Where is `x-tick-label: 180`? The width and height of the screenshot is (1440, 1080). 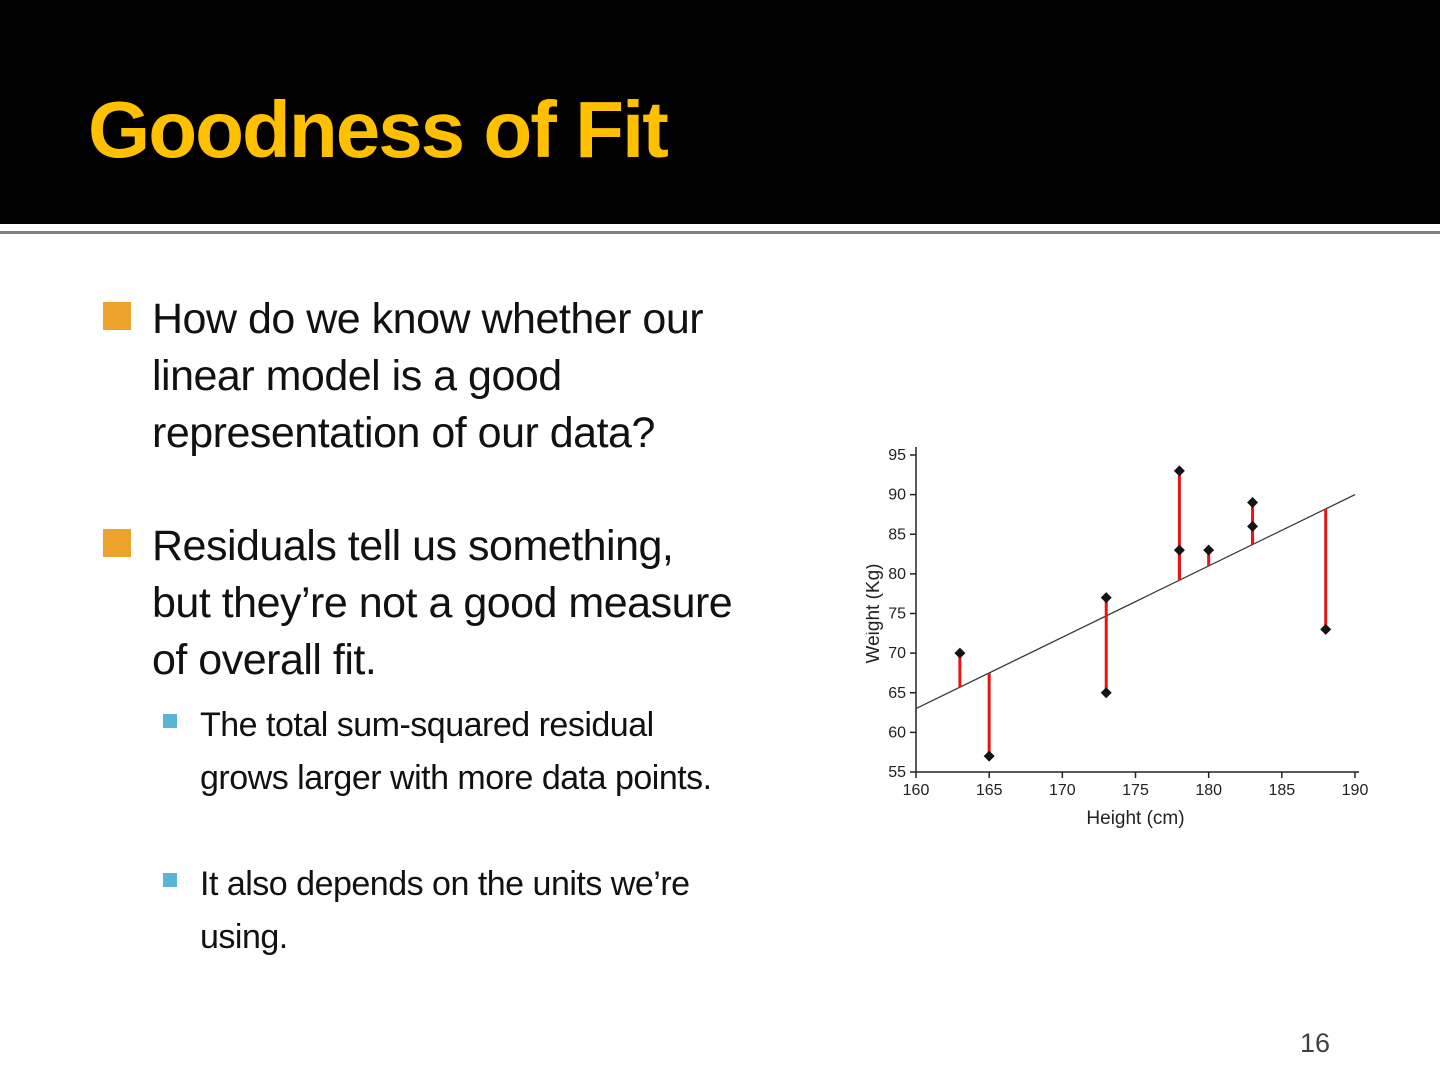 x-tick-label: 180 is located at coordinates (1208, 790).